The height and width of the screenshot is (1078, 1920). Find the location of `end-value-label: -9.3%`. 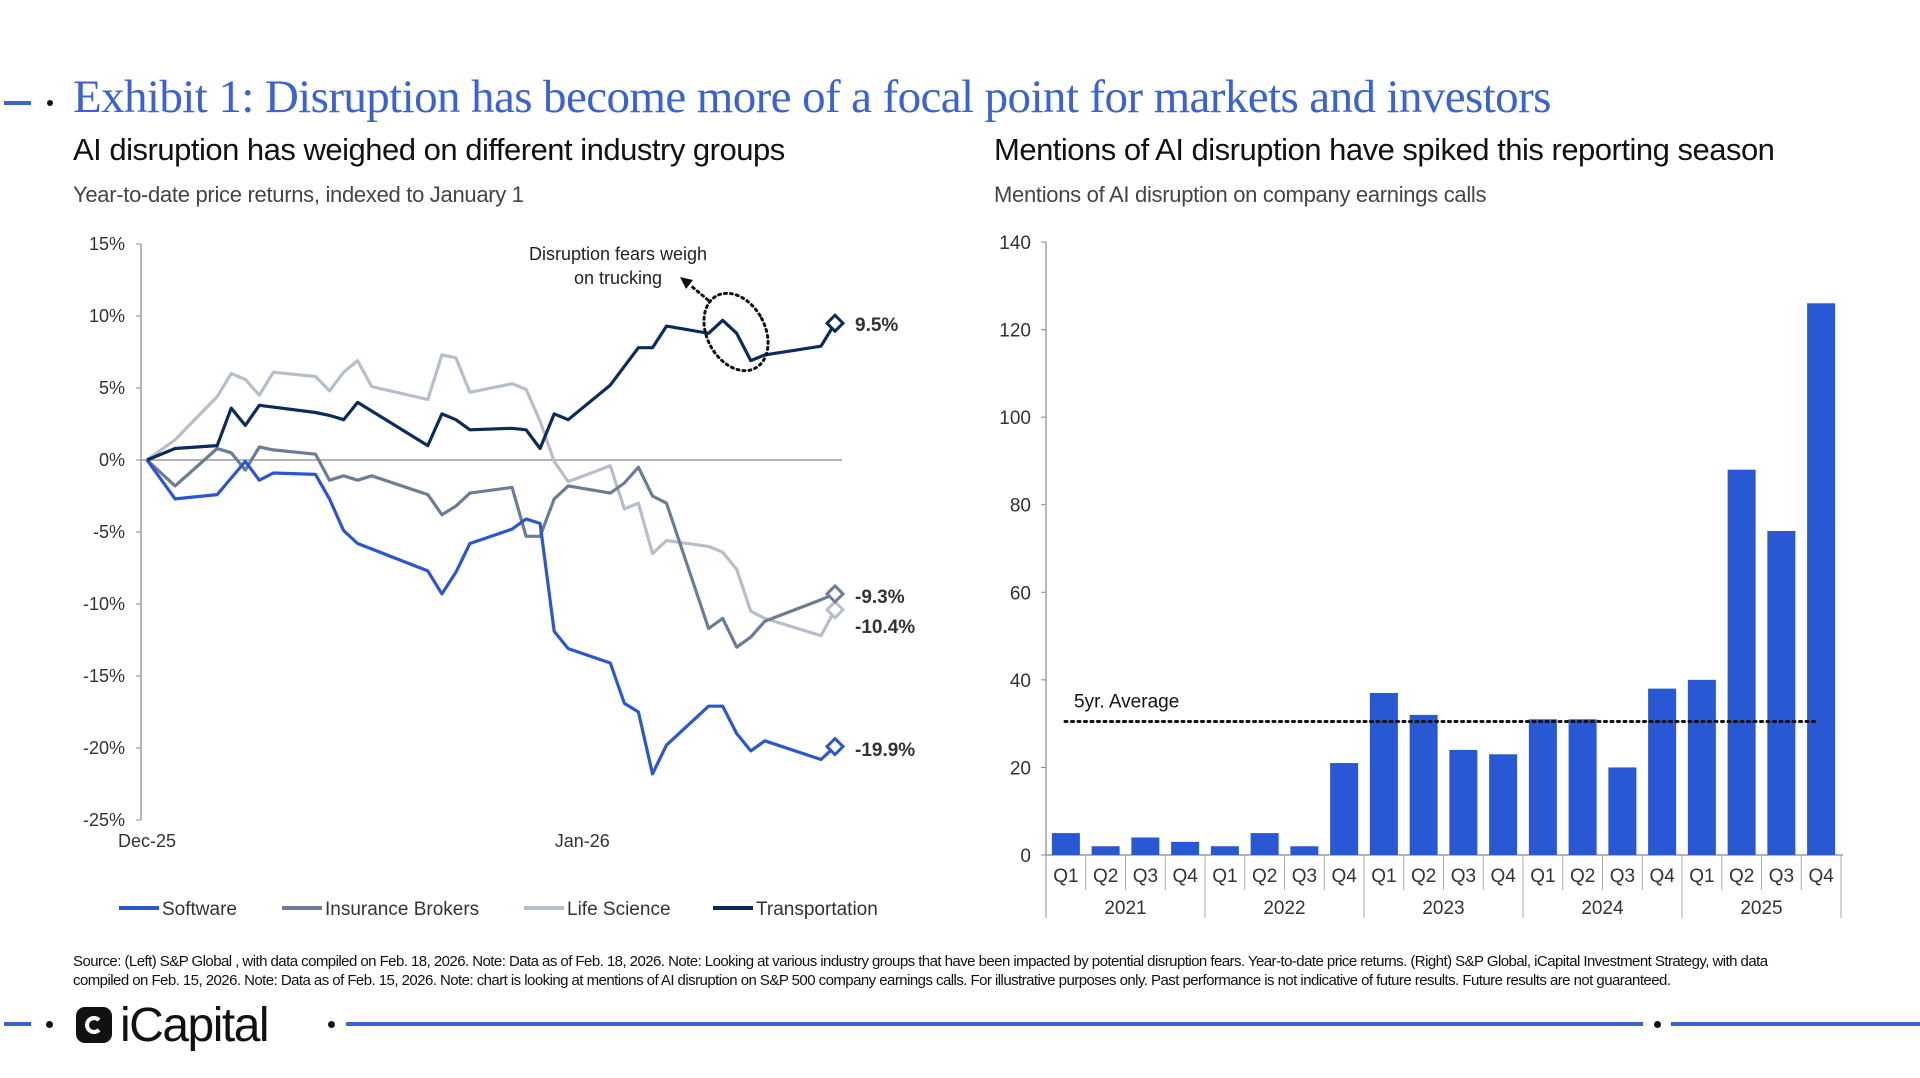

end-value-label: -9.3% is located at coordinates (880, 597).